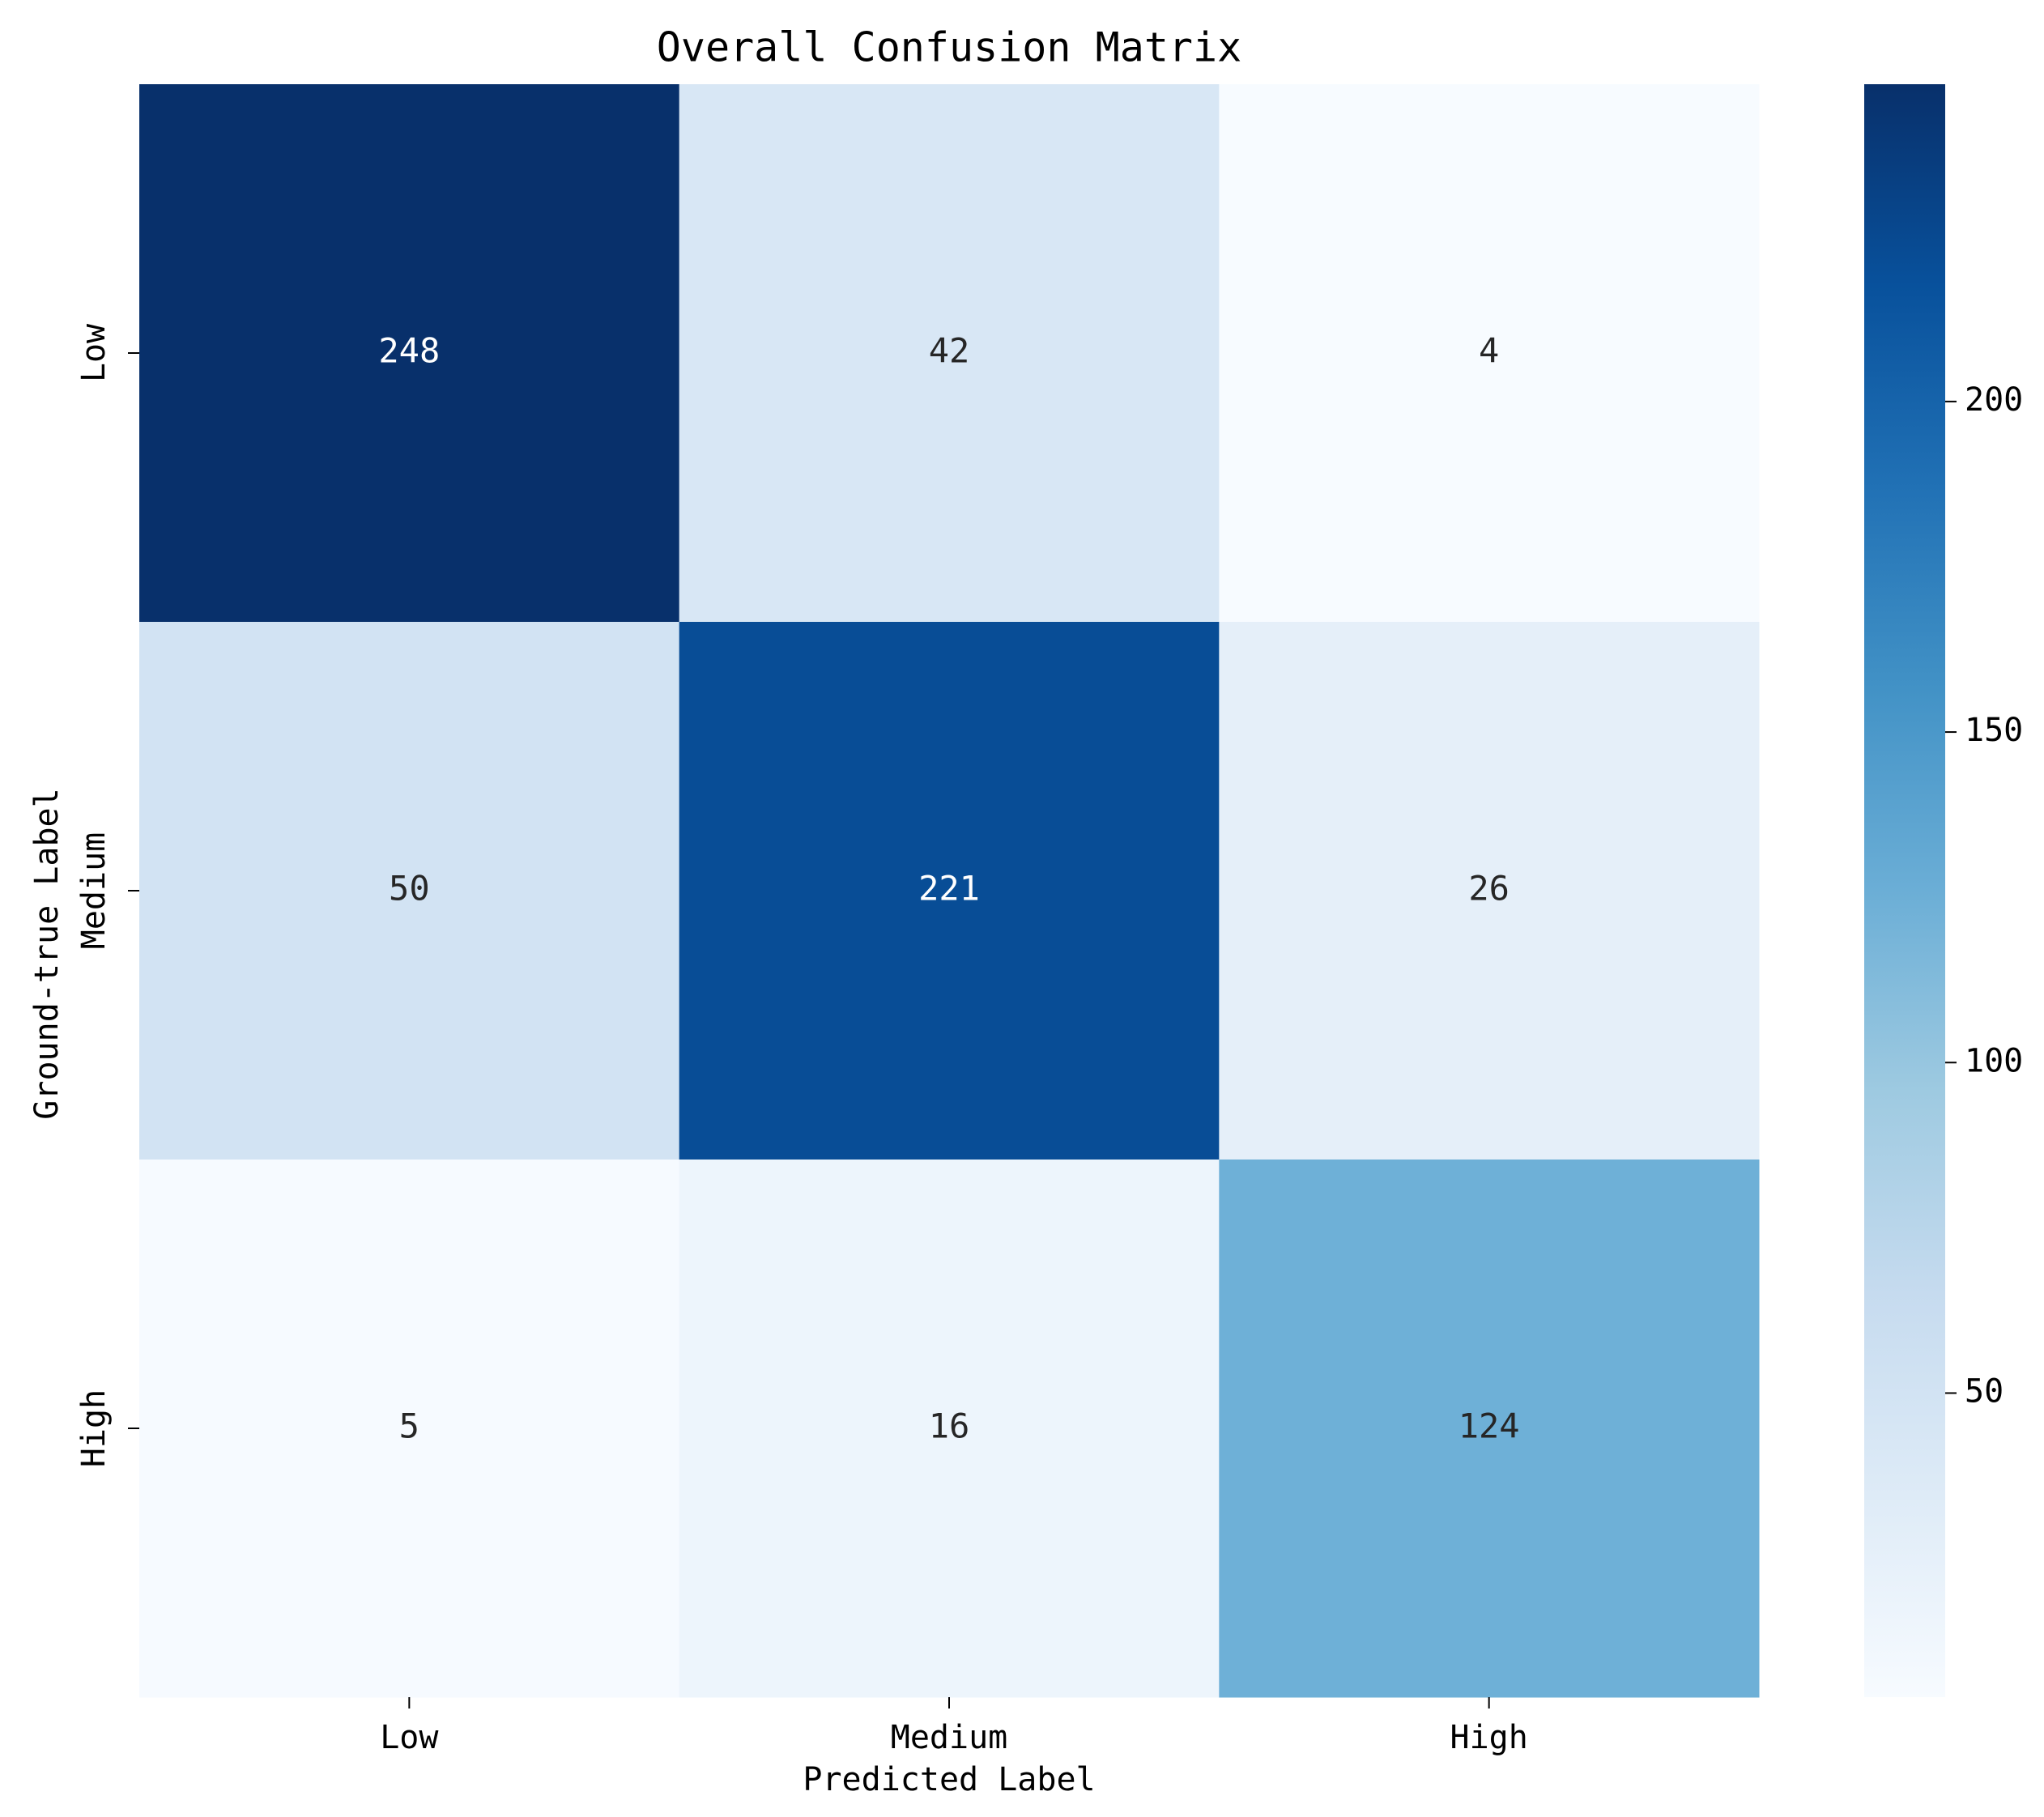 The height and width of the screenshot is (1817, 2044). Describe the element at coordinates (409, 351) in the screenshot. I see `cell-value-label: 248` at that location.